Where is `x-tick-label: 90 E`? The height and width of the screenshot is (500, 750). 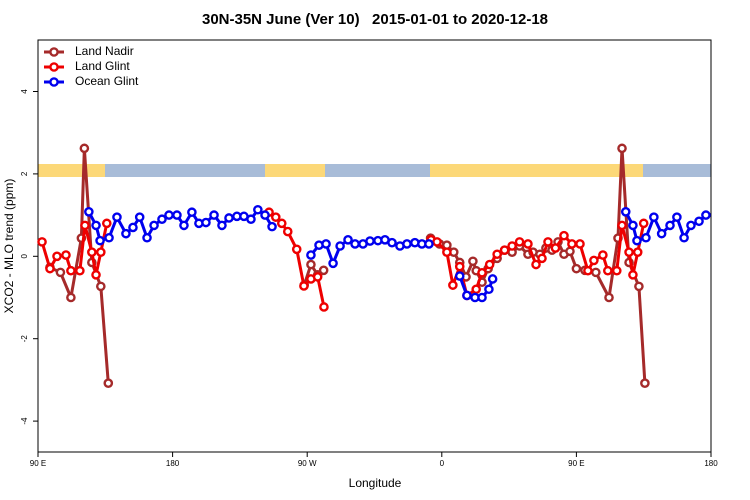 x-tick-label: 90 E is located at coordinates (38, 463).